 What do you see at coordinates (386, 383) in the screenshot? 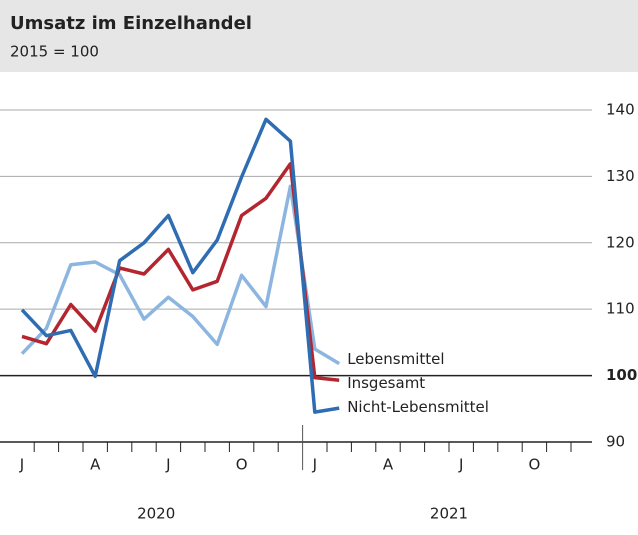
I see `series-label: Insgesamt` at bounding box center [386, 383].